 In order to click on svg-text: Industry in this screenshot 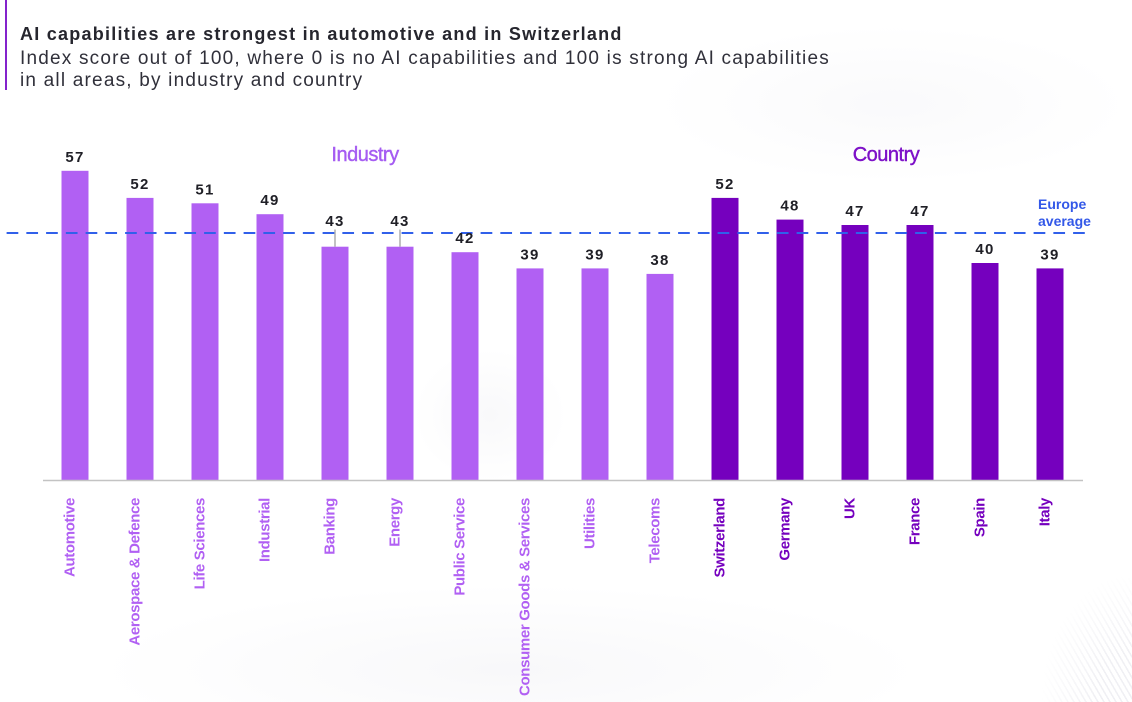, I will do `click(365, 155)`.